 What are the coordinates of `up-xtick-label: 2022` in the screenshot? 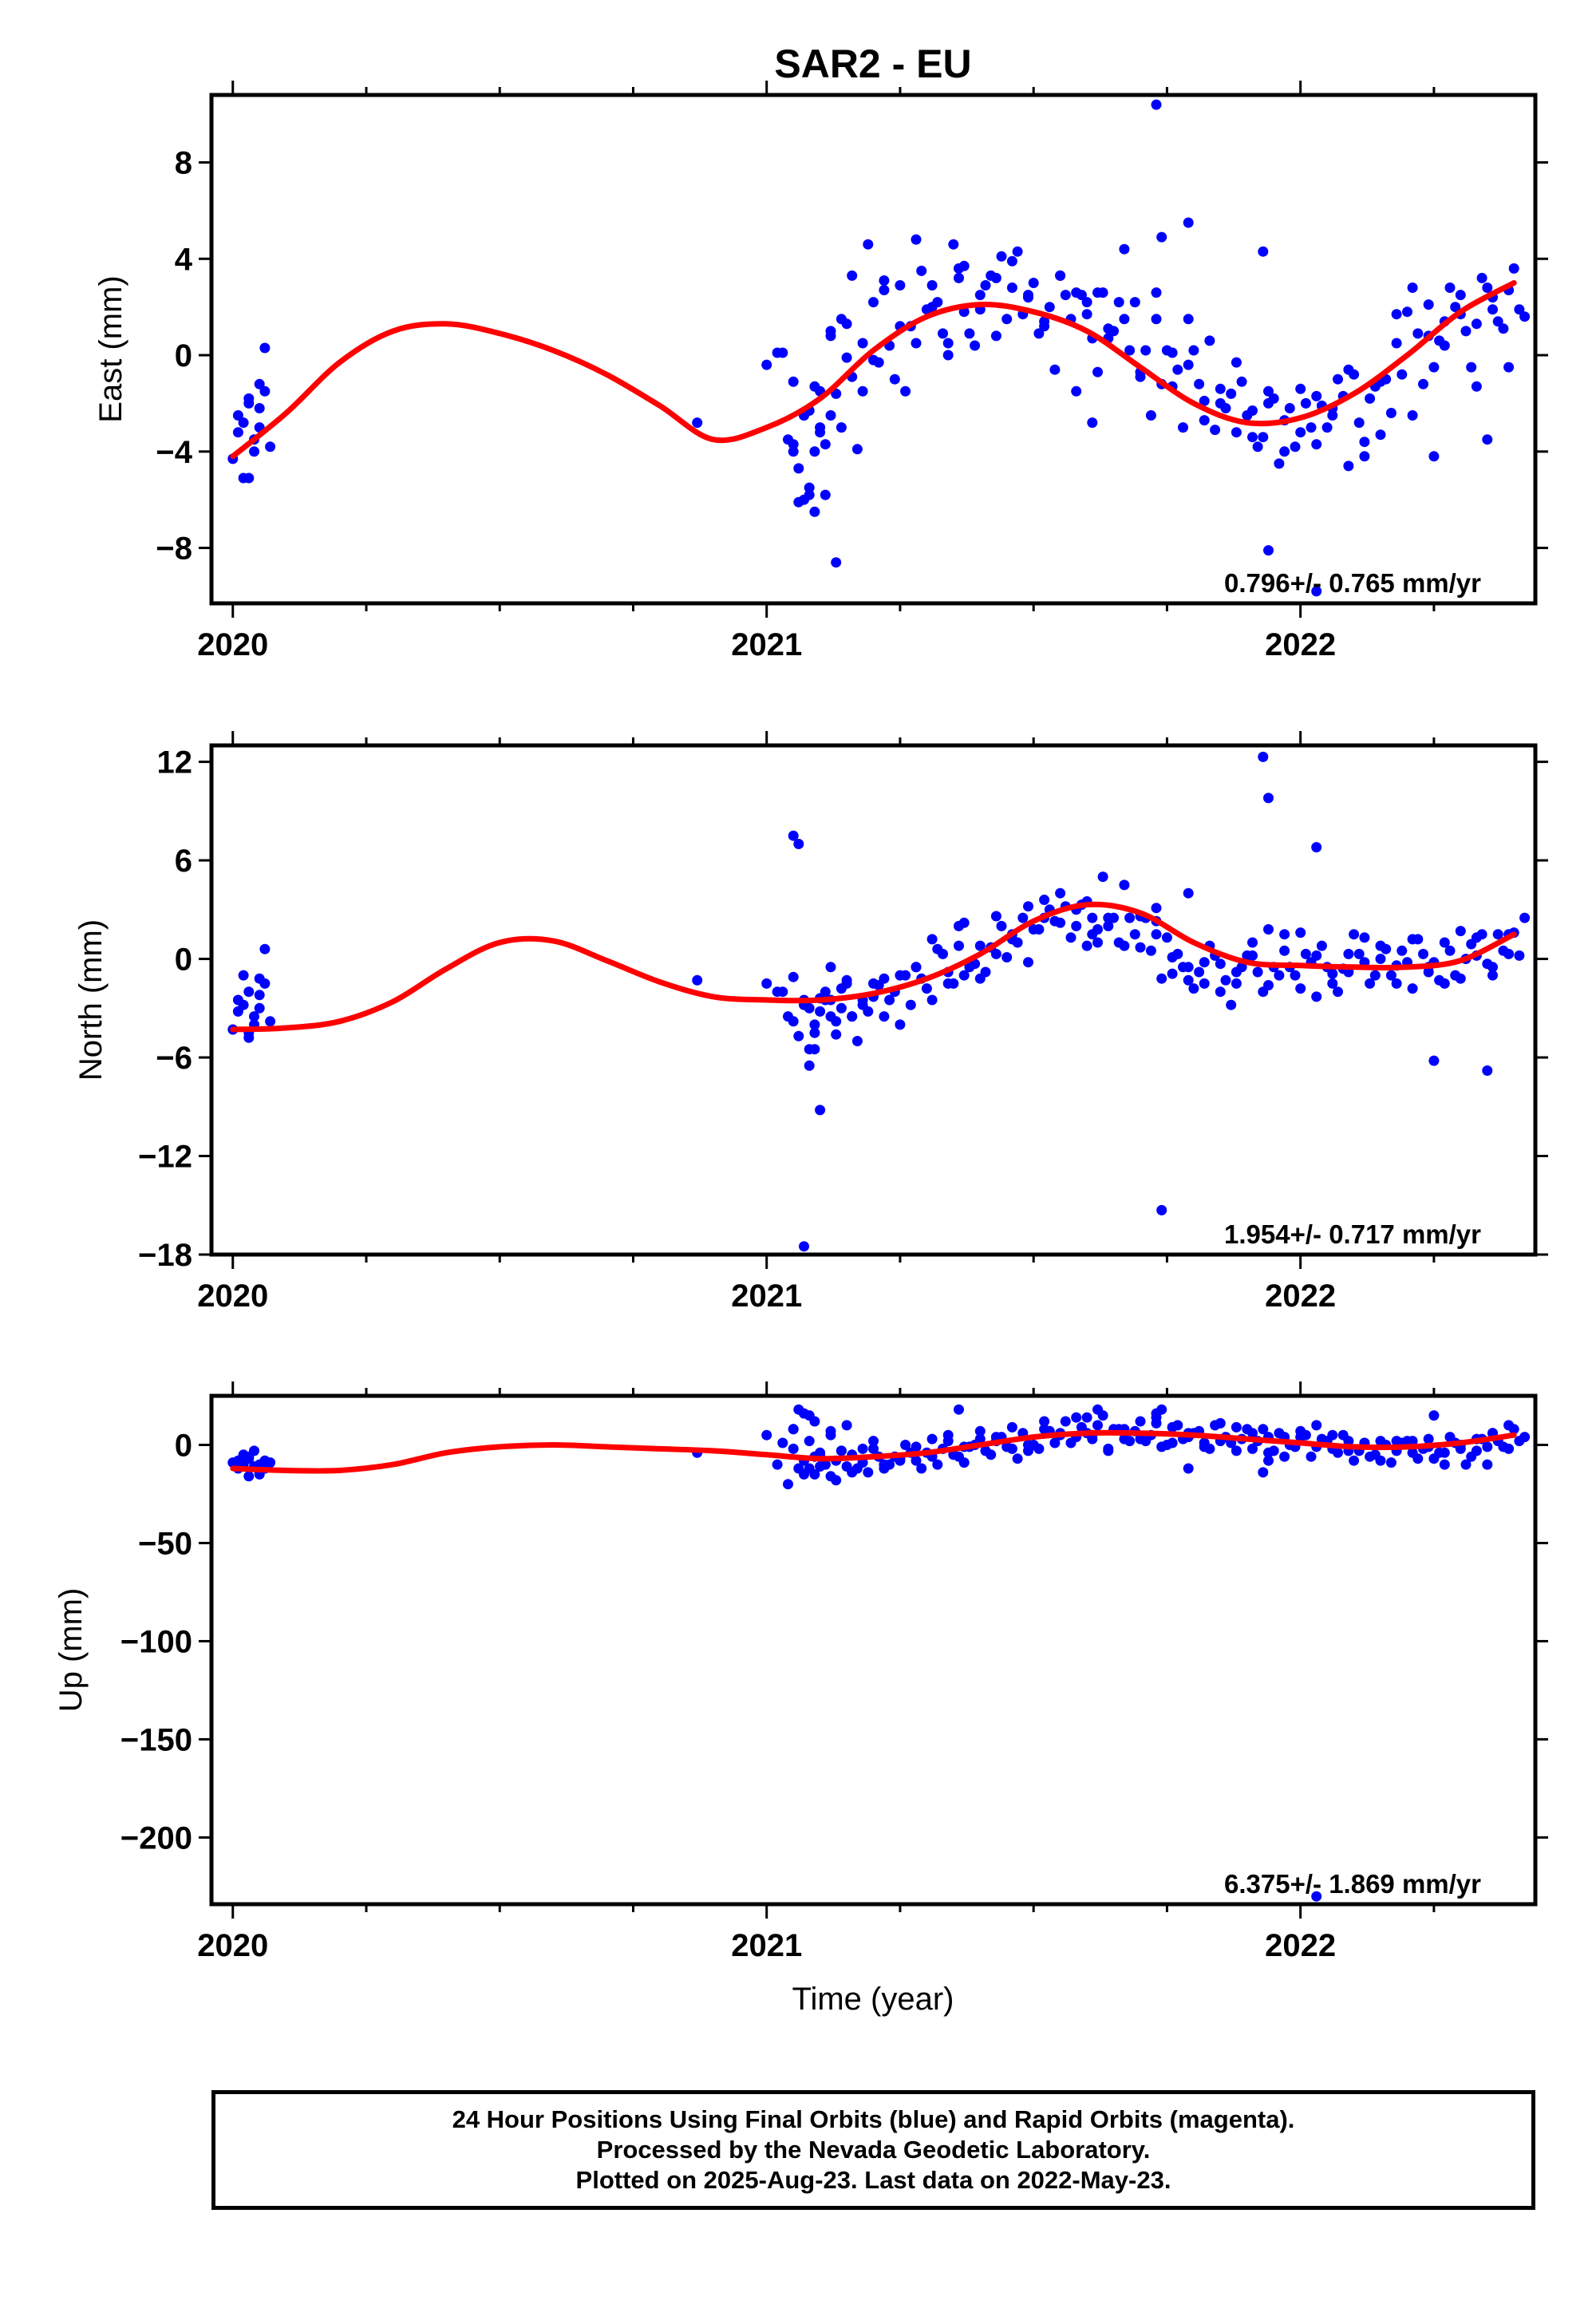 It's located at (1300, 1945).